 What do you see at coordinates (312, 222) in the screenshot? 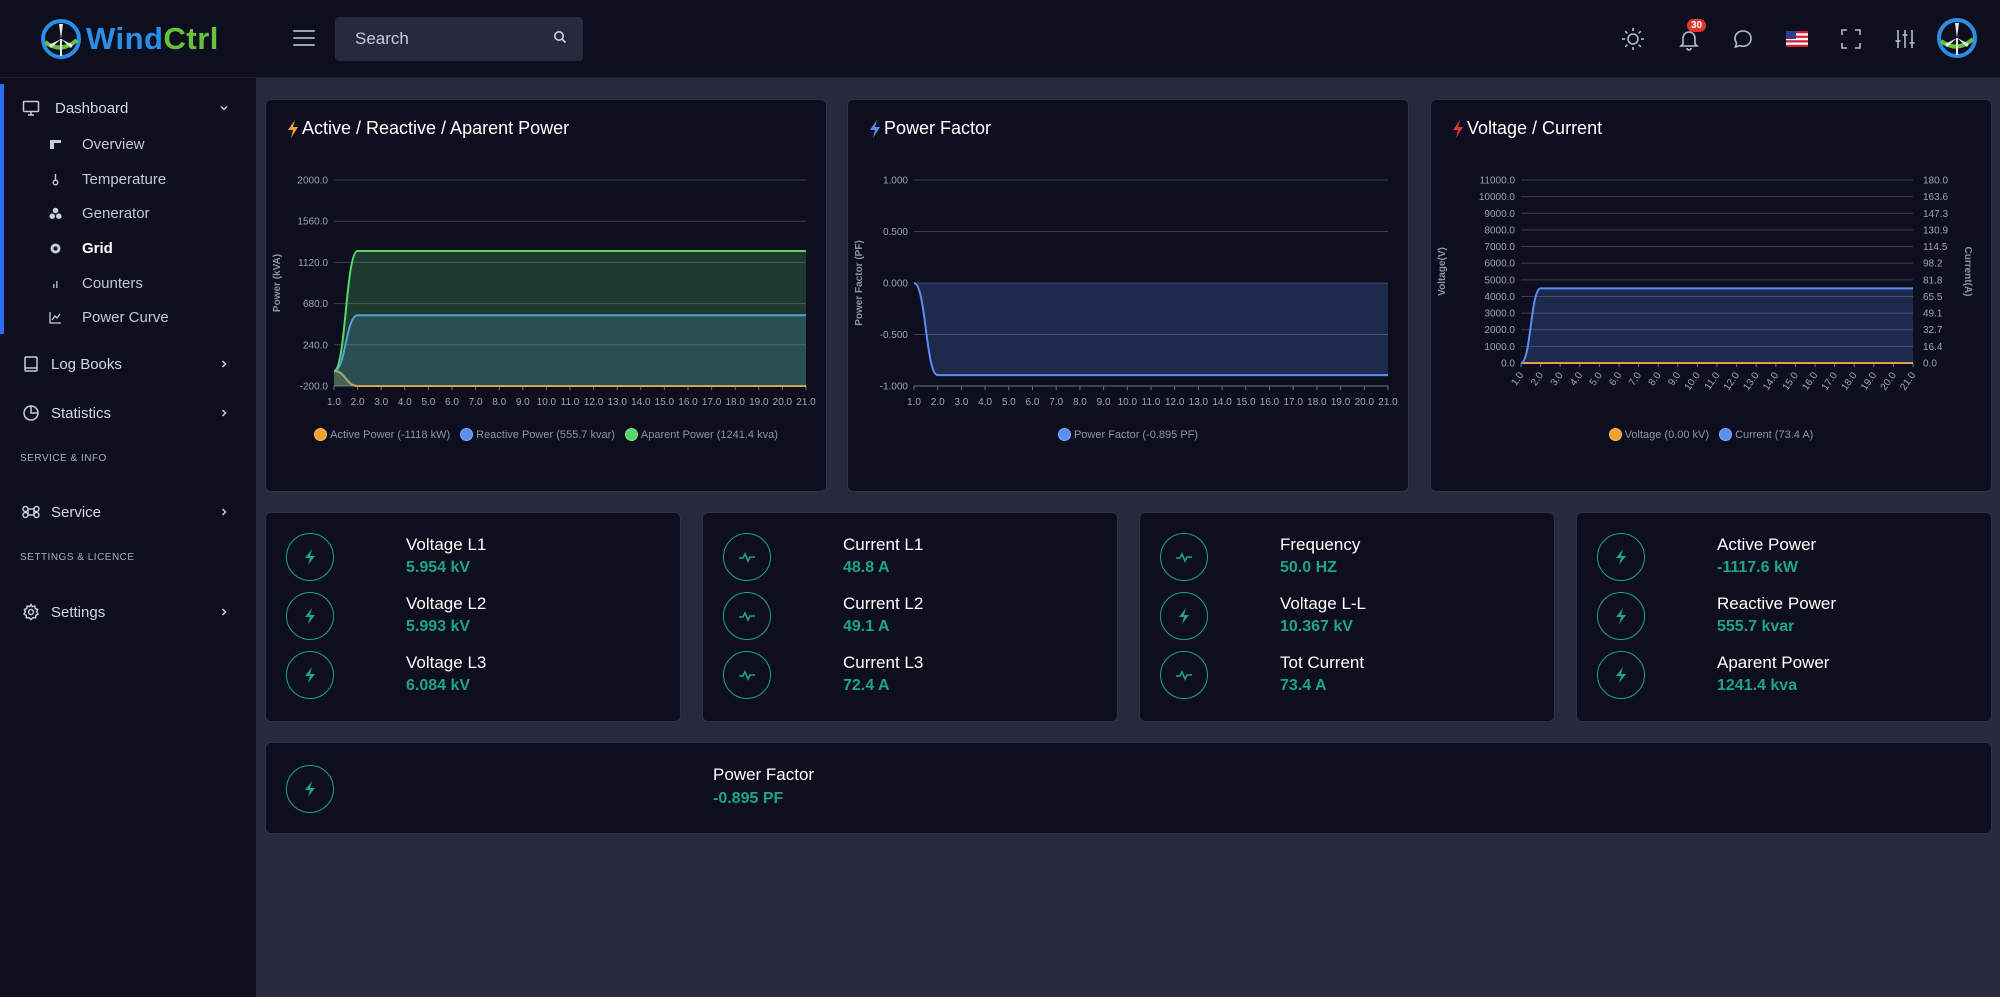
I see `y-tick-label: 1560.0` at bounding box center [312, 222].